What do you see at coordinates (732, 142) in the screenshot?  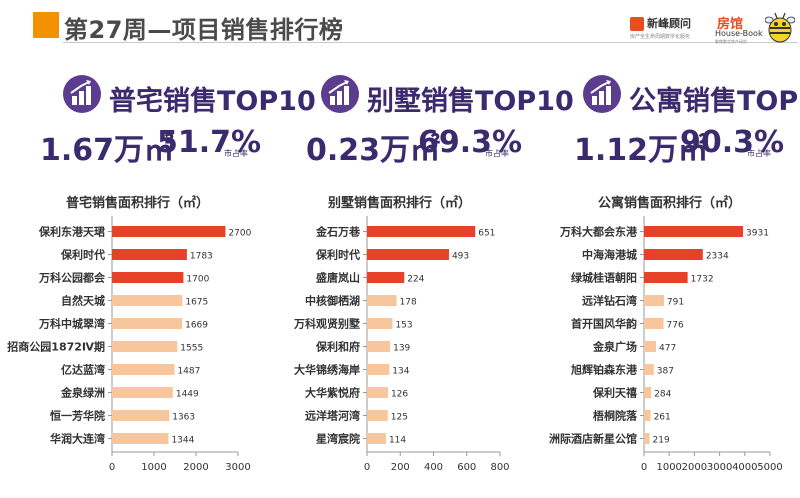 I see `market-share: 90.3%` at bounding box center [732, 142].